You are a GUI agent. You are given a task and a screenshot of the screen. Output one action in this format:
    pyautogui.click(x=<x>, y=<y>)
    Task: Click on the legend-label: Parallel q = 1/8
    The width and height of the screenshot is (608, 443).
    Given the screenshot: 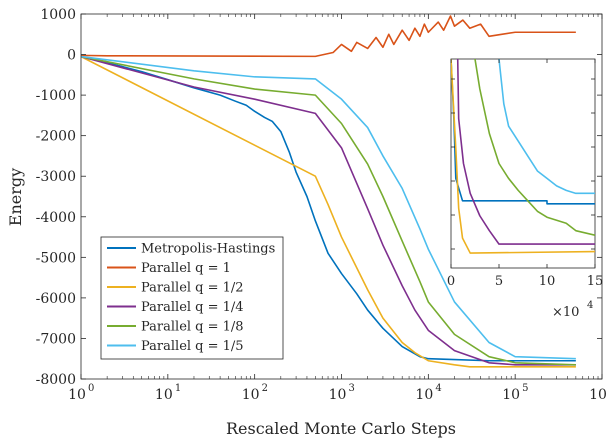 What is the action you would take?
    pyautogui.click(x=192, y=327)
    